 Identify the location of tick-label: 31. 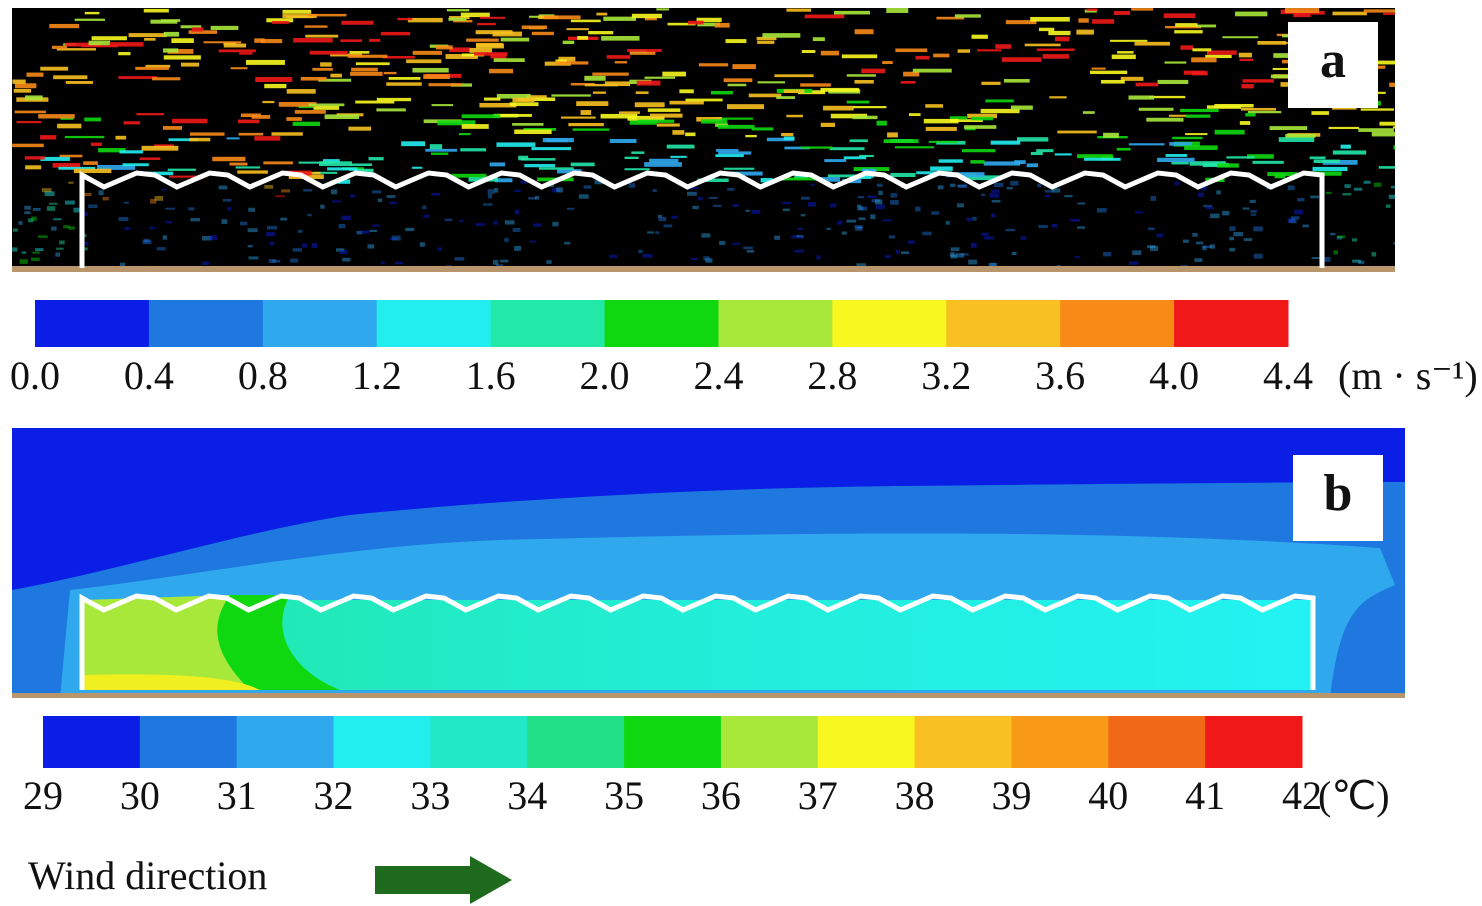
(237, 795).